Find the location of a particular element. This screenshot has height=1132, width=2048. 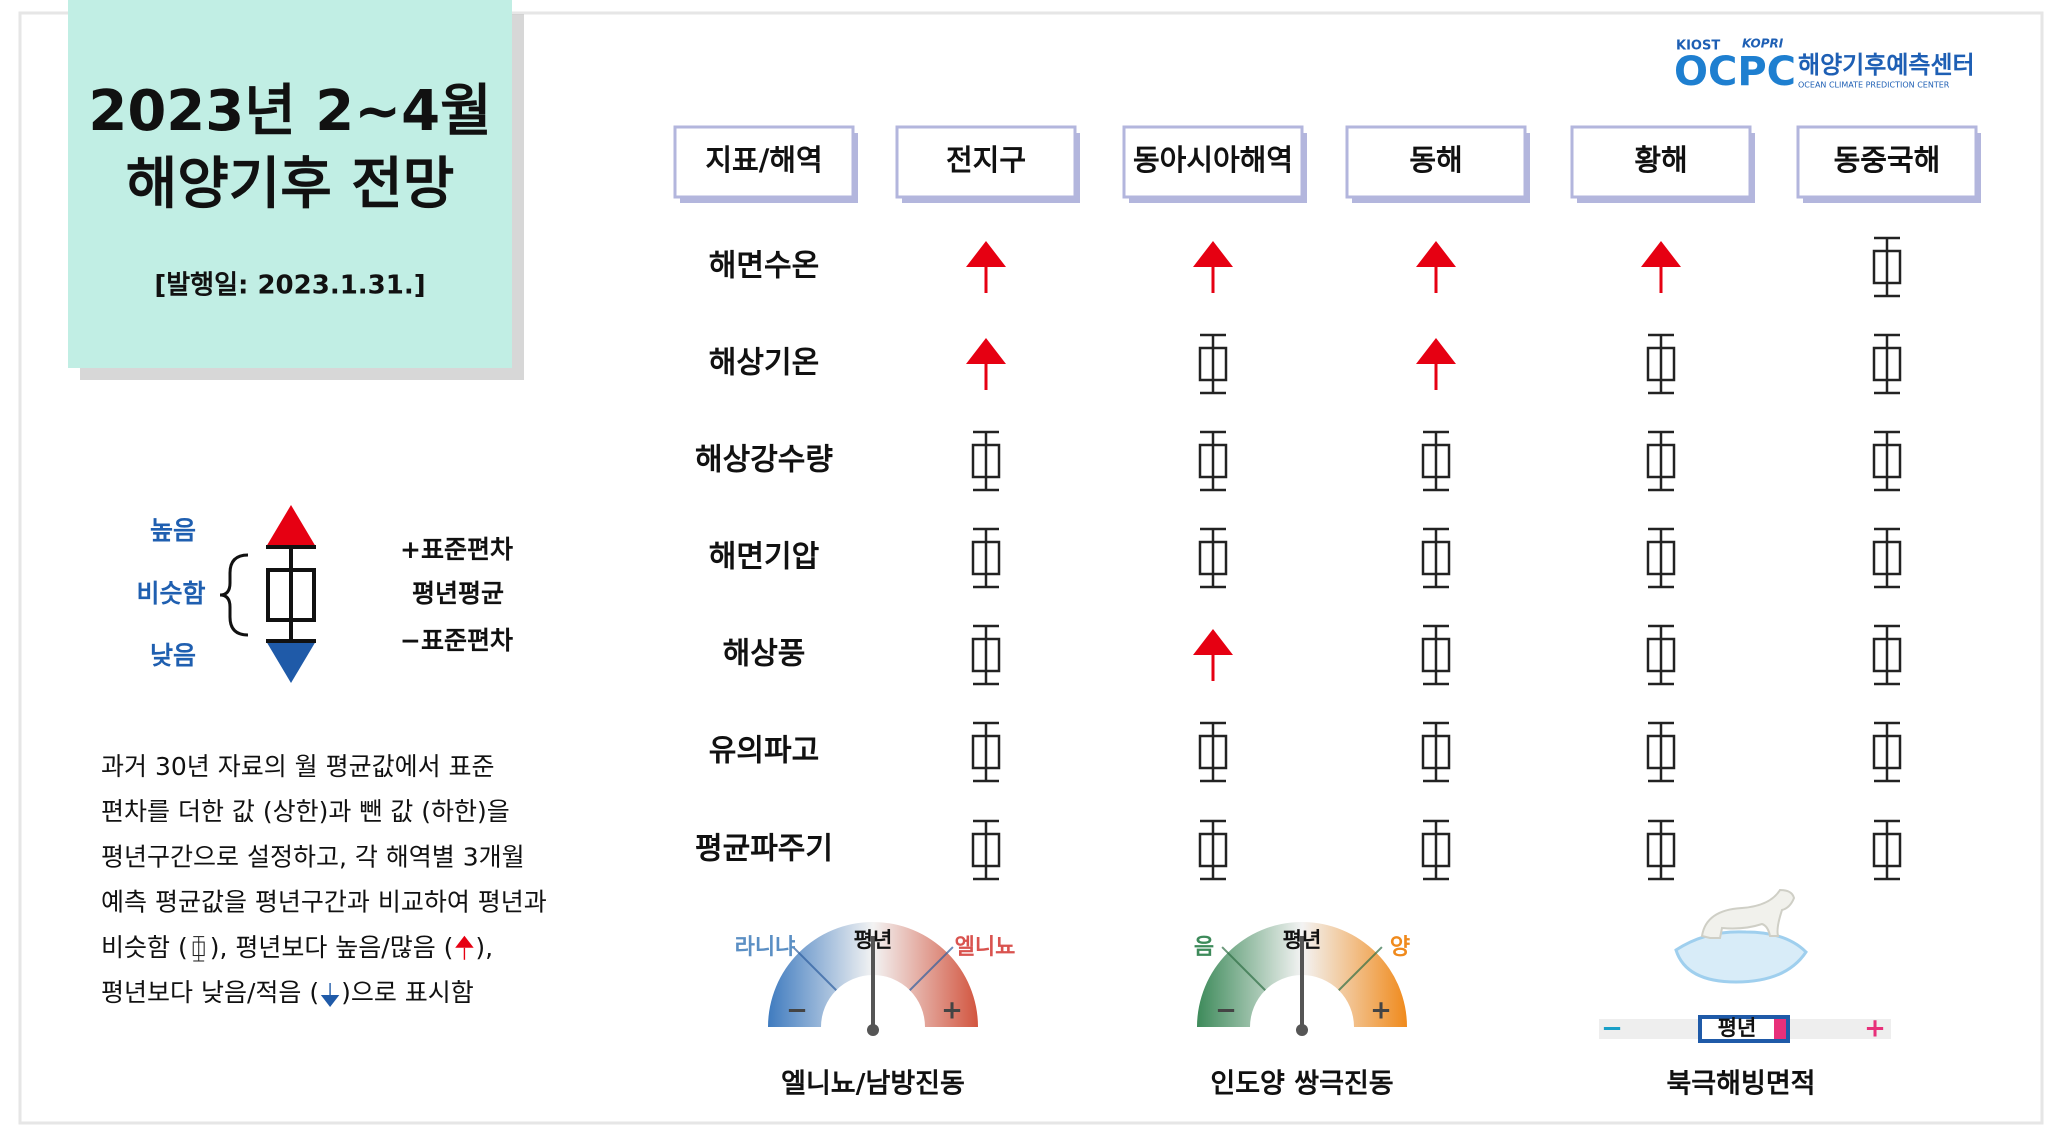

row-label: 해상기온 is located at coordinates (764, 363).